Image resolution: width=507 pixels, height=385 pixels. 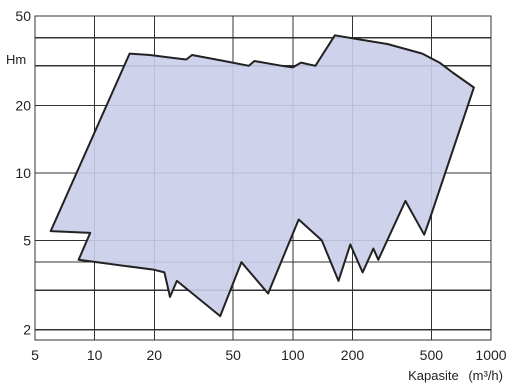 I want to click on y-tick-label-50: 50, so click(x=23, y=16).